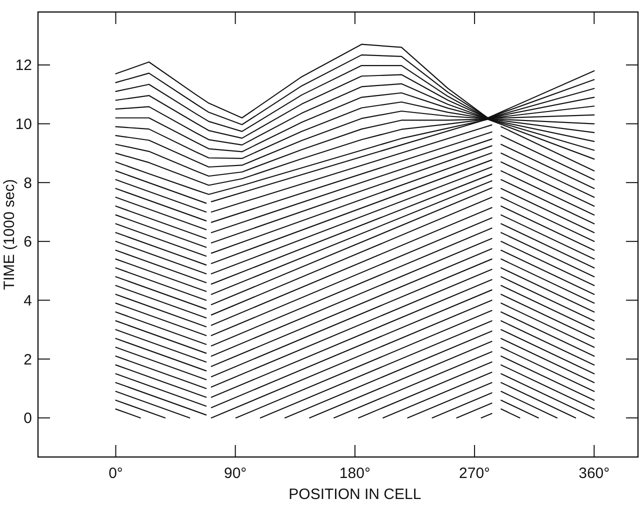  Describe the element at coordinates (594, 473) in the screenshot. I see `x-tick-label: 360°` at that location.